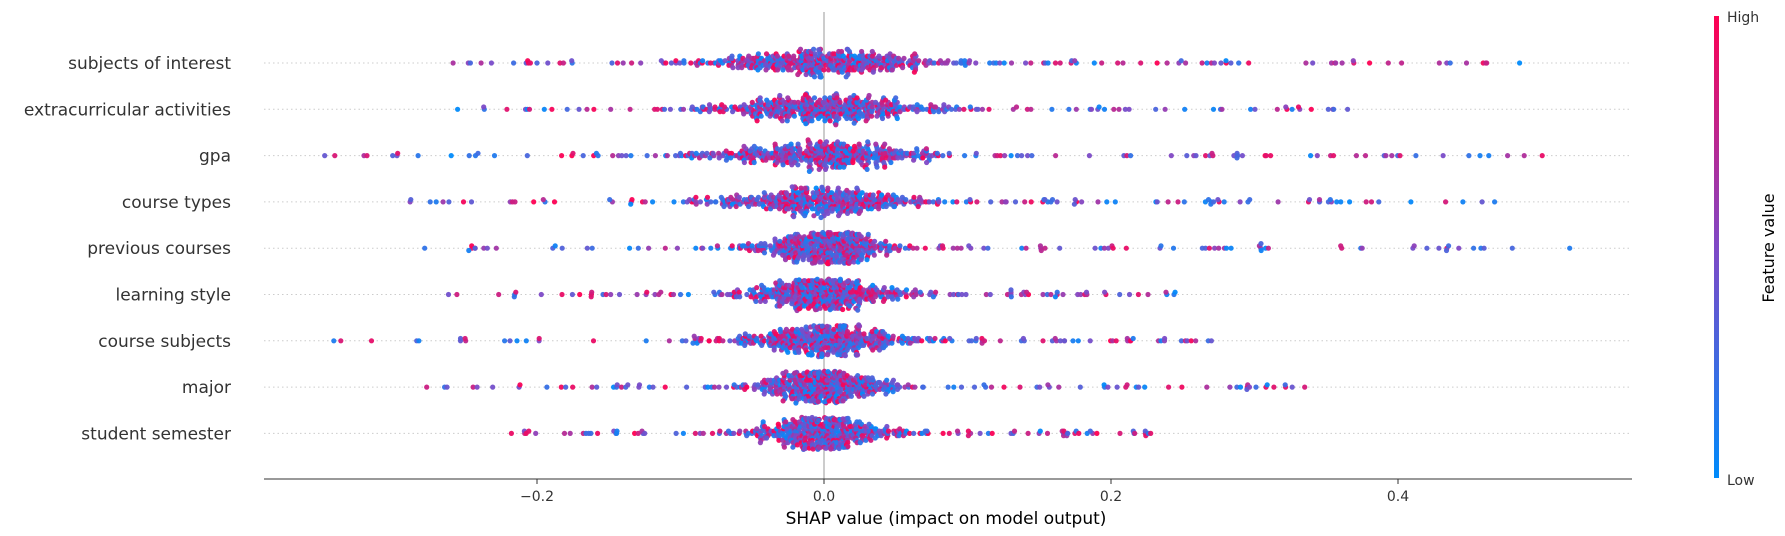 This screenshot has width=1785, height=536. What do you see at coordinates (537, 497) in the screenshot?
I see `x-tick-label: −0.2` at bounding box center [537, 497].